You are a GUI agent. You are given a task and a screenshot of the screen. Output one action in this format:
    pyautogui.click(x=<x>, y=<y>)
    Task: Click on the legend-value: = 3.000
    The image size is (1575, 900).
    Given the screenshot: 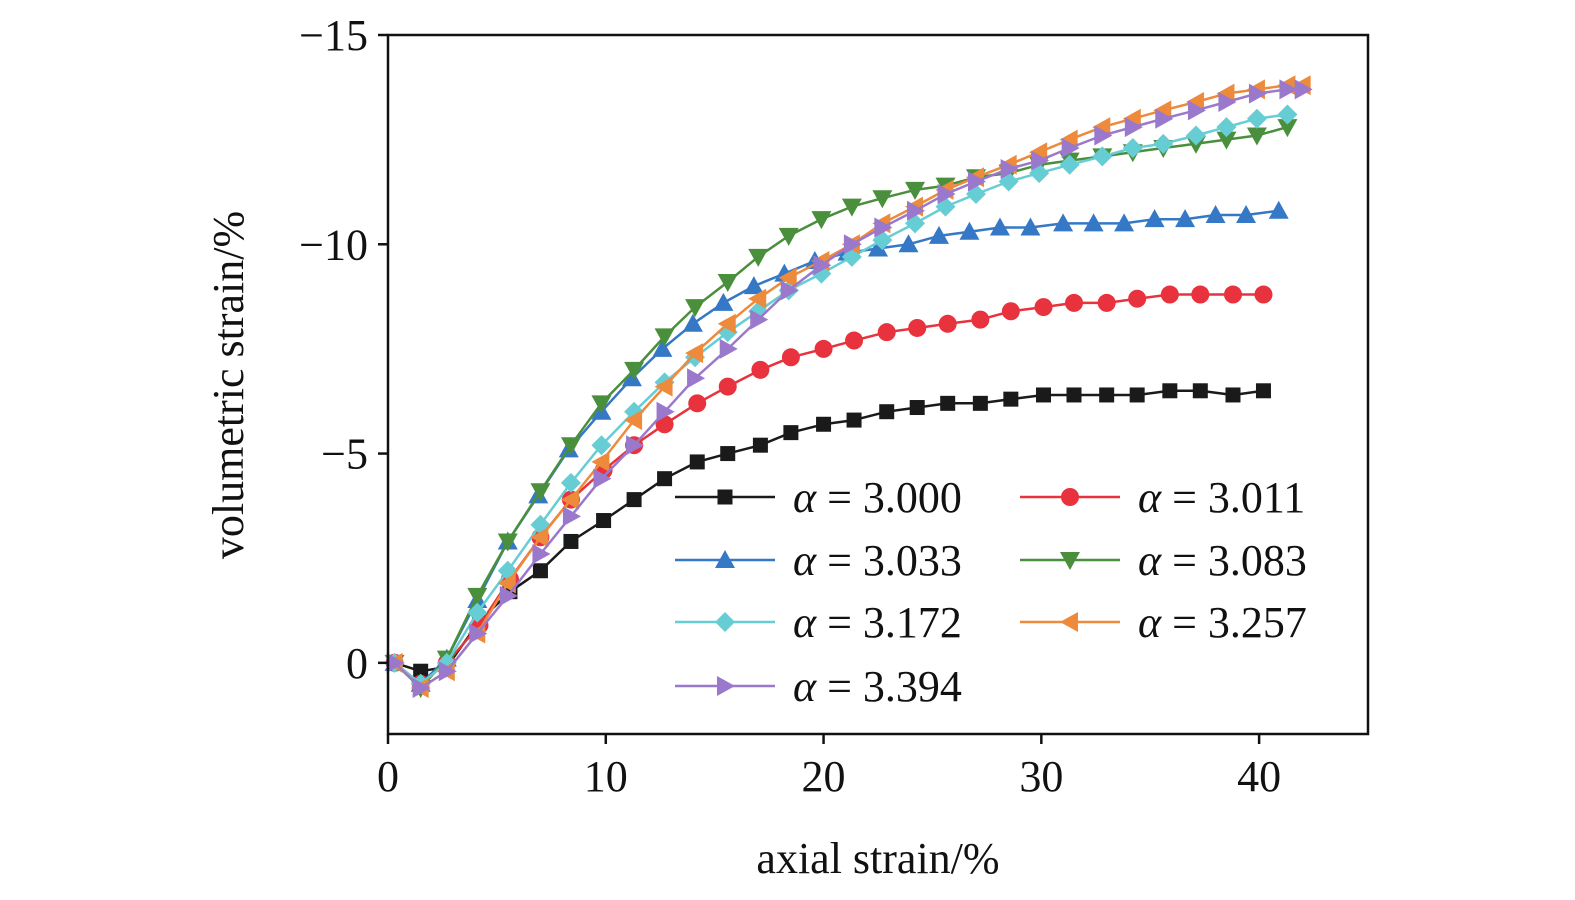 What is the action you would take?
    pyautogui.click(x=889, y=497)
    